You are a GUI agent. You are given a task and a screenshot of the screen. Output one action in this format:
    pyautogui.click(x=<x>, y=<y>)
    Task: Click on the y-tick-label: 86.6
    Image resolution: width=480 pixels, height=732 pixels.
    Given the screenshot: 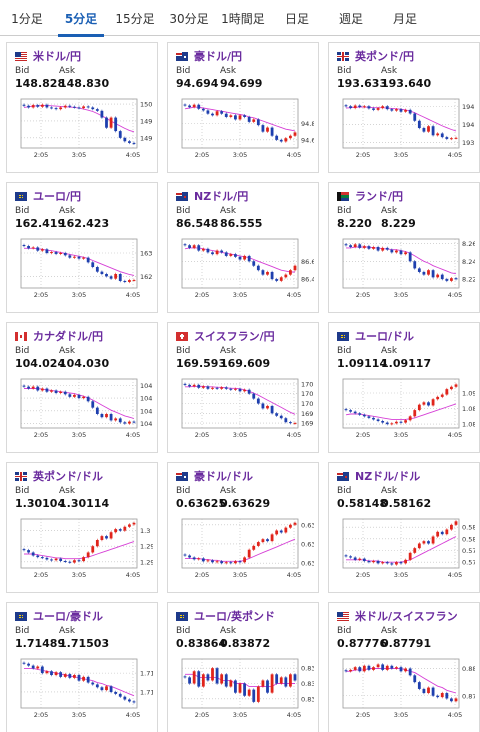 What is the action you would take?
    pyautogui.click(x=307, y=262)
    